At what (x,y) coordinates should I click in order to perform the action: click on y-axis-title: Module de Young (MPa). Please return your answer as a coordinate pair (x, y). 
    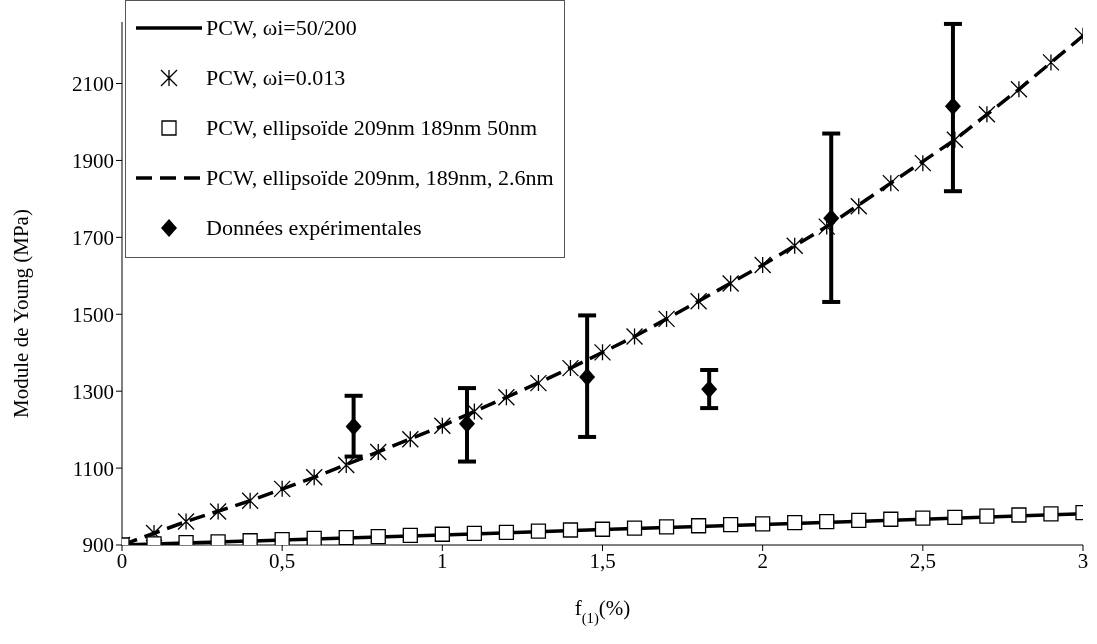
    Looking at the image, I should click on (21, 313).